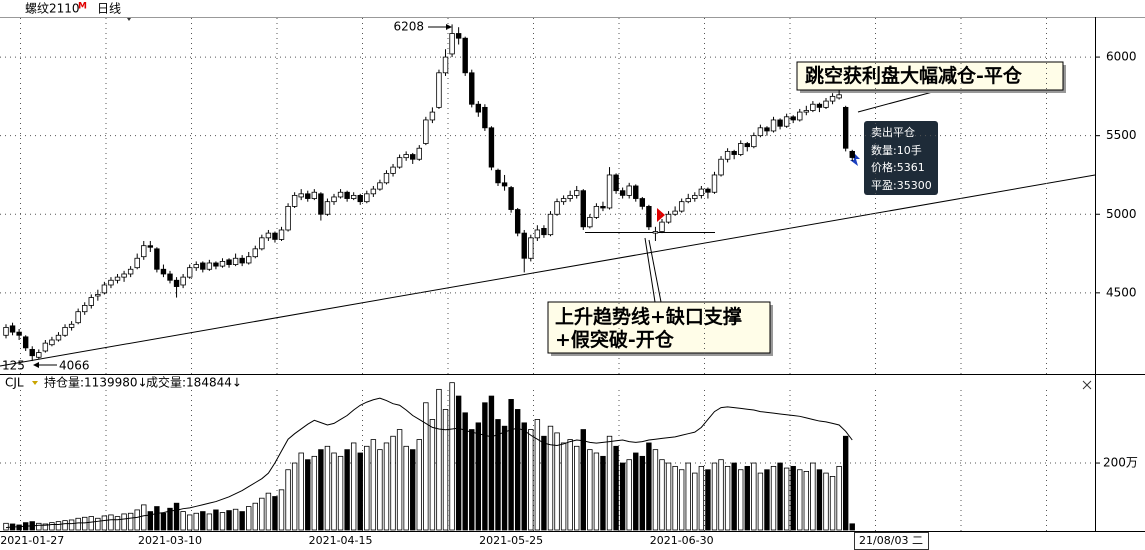  What do you see at coordinates (1087, 385) in the screenshot?
I see `close-icon` at bounding box center [1087, 385].